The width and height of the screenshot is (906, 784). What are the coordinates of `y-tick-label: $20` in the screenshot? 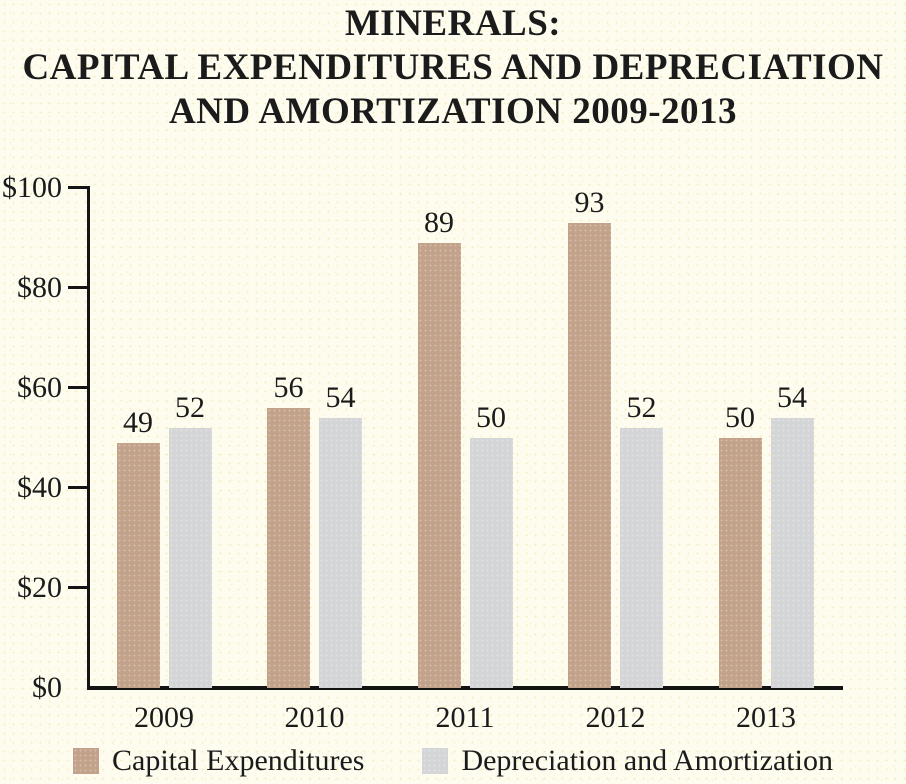 It's located at (39, 587).